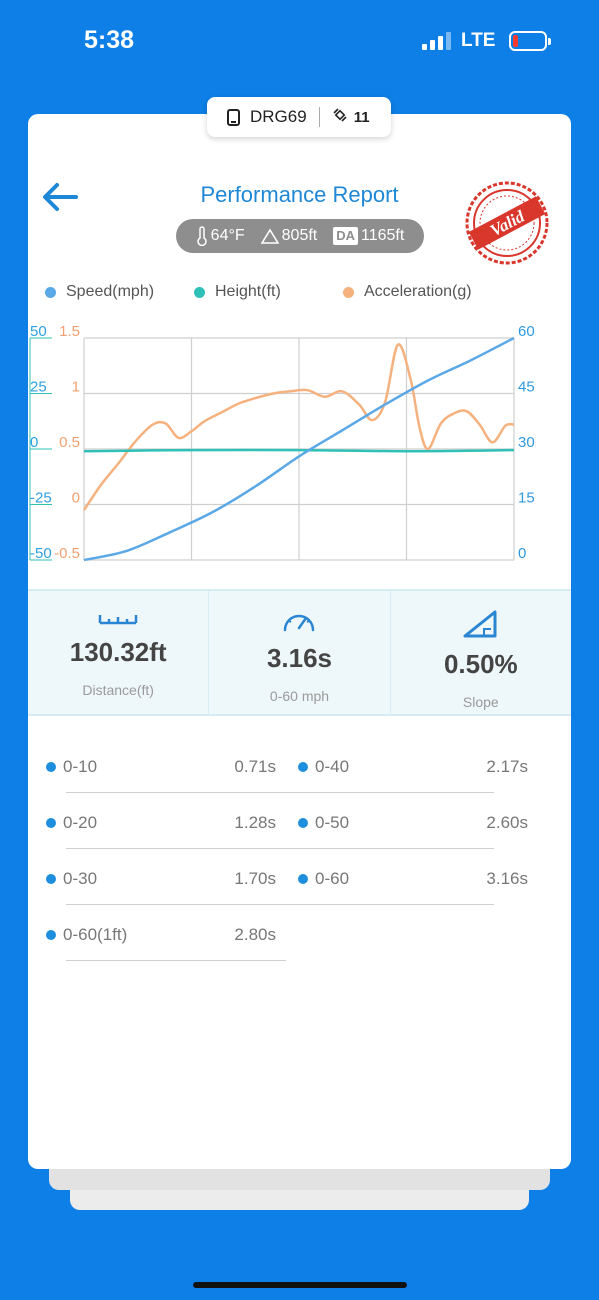 This screenshot has height=1300, width=599. Describe the element at coordinates (255, 822) in the screenshot. I see `split-time: 1.28s` at that location.